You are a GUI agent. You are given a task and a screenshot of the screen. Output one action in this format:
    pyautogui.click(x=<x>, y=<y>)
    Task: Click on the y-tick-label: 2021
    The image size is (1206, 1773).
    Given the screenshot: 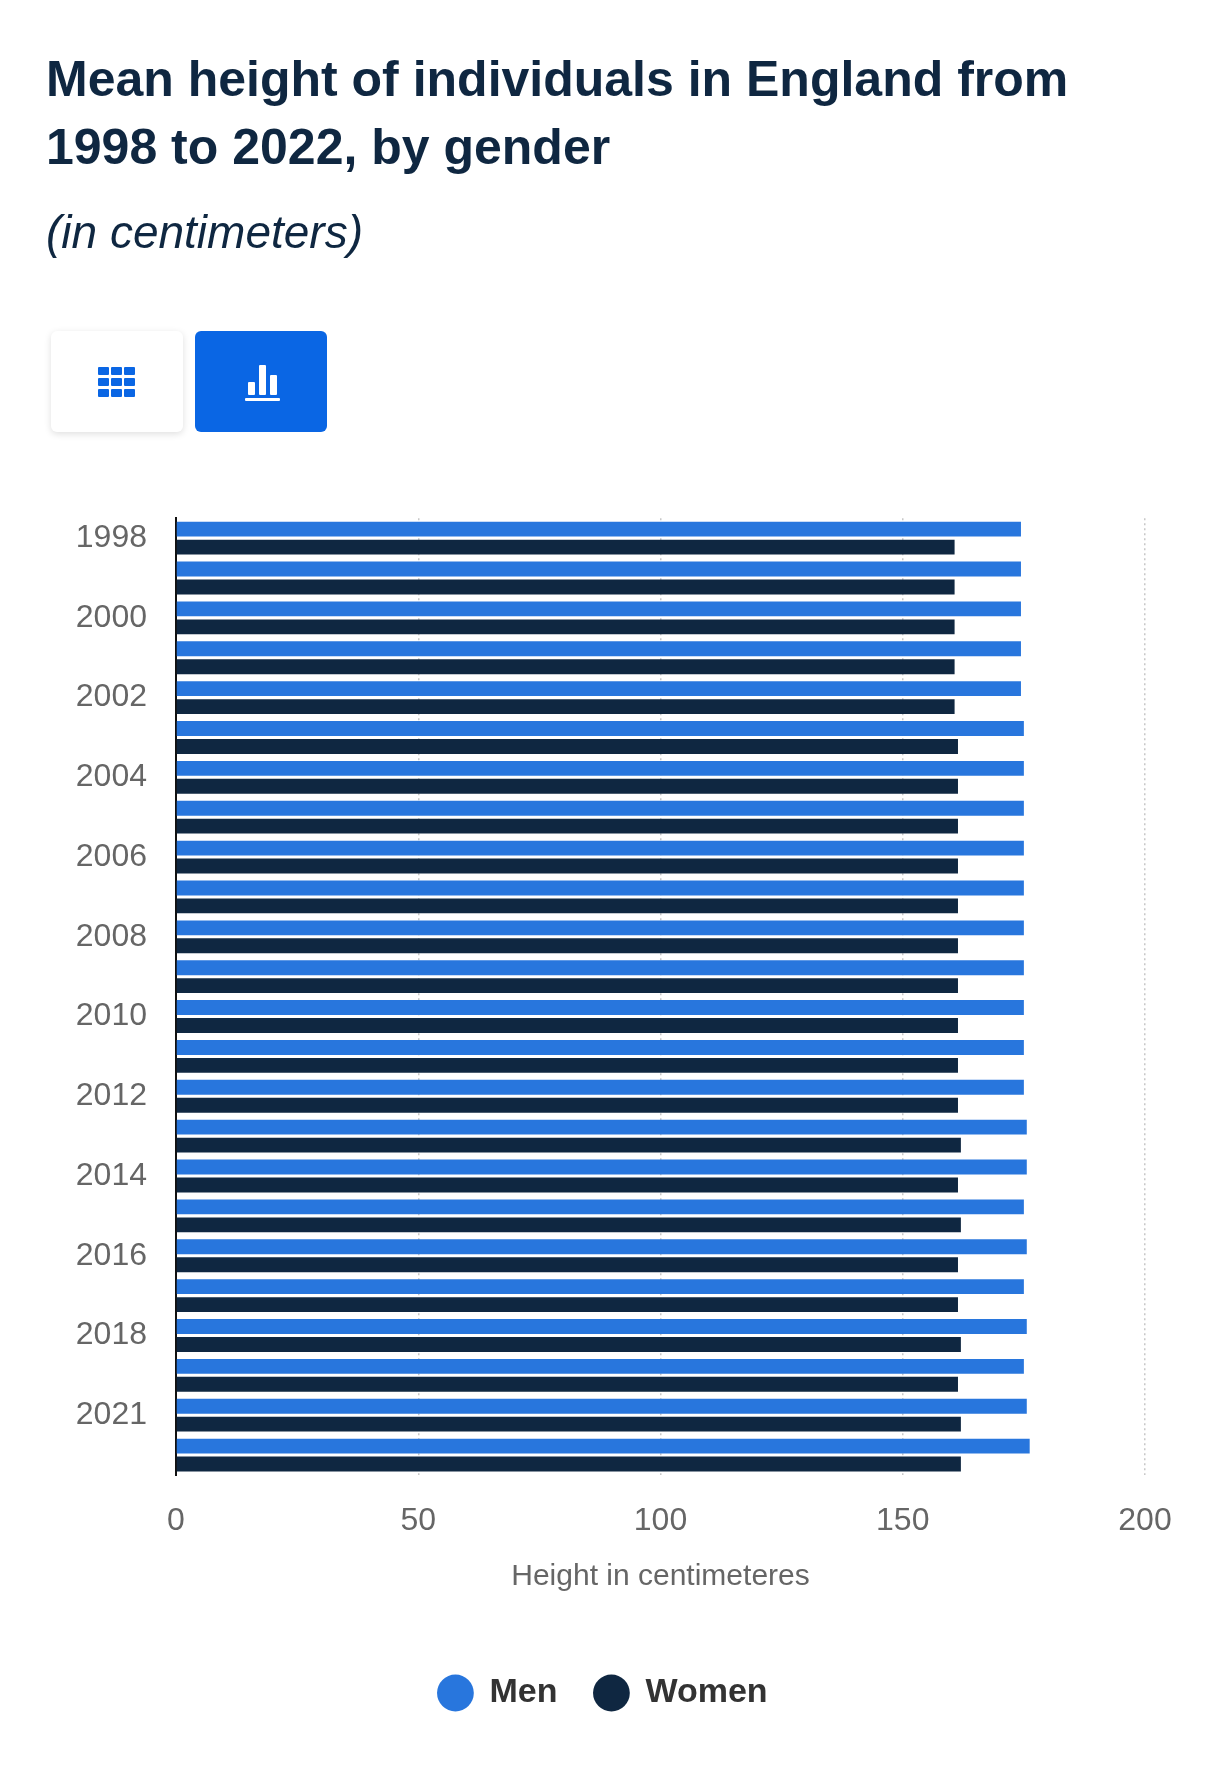 What is the action you would take?
    pyautogui.click(x=111, y=1413)
    